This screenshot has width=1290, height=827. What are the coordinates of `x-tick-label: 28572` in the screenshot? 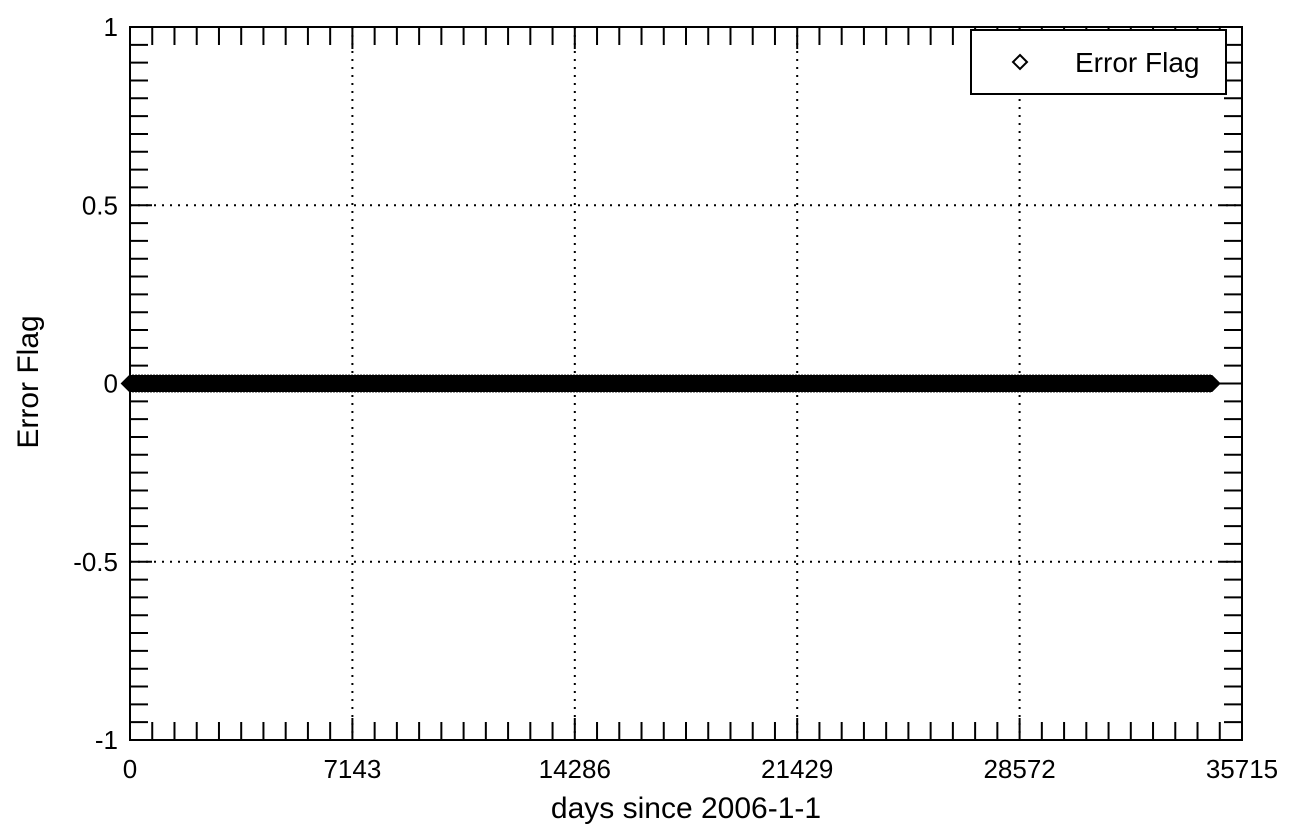 It's located at (1019, 769).